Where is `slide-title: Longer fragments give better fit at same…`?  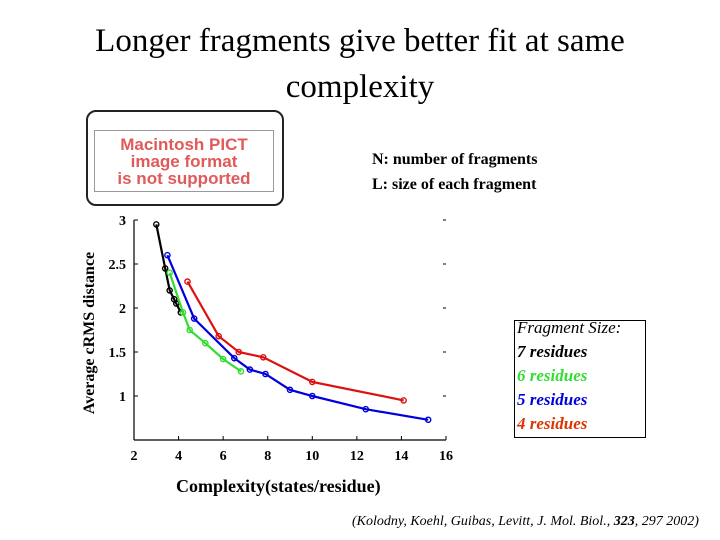 slide-title: Longer fragments give better fit at same… is located at coordinates (360, 64).